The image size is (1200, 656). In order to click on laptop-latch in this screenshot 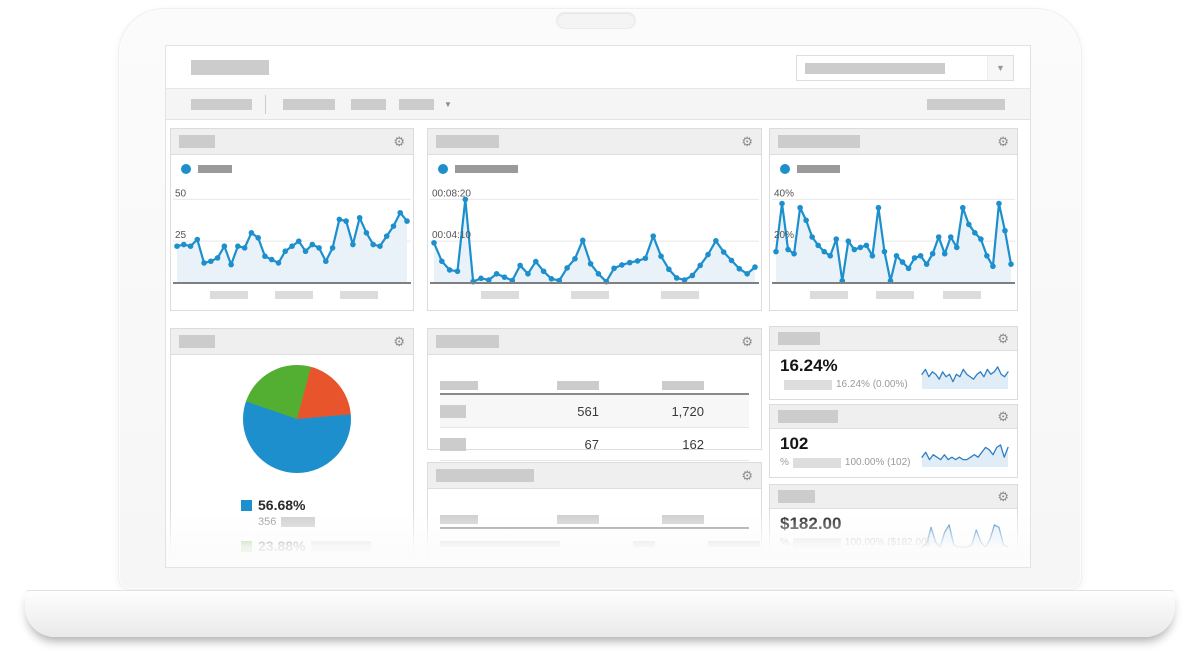, I will do `click(596, 20)`.